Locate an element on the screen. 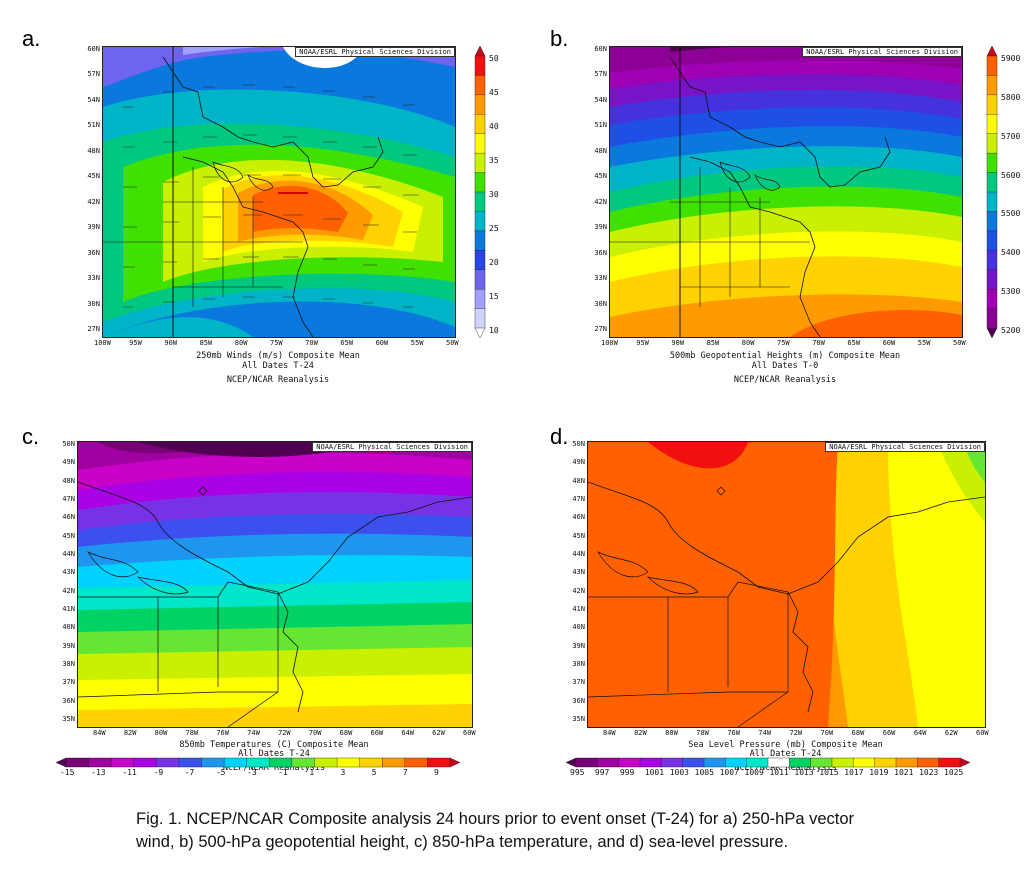  panel-b-lat-tick: 57N is located at coordinates (600, 74).